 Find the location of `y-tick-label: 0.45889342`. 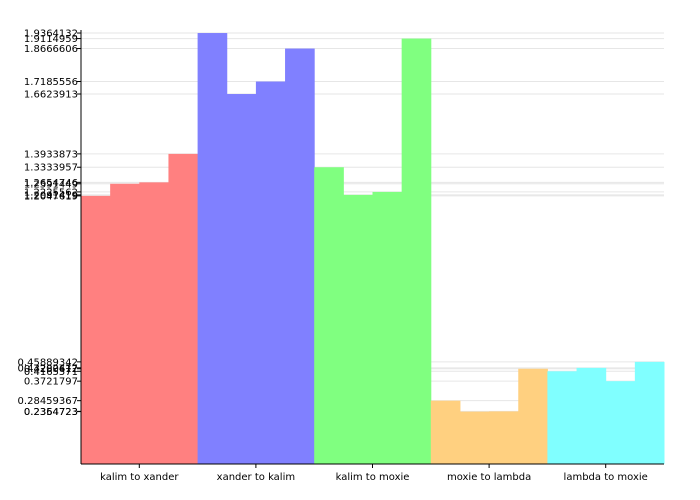

y-tick-label: 0.45889342 is located at coordinates (48, 362).